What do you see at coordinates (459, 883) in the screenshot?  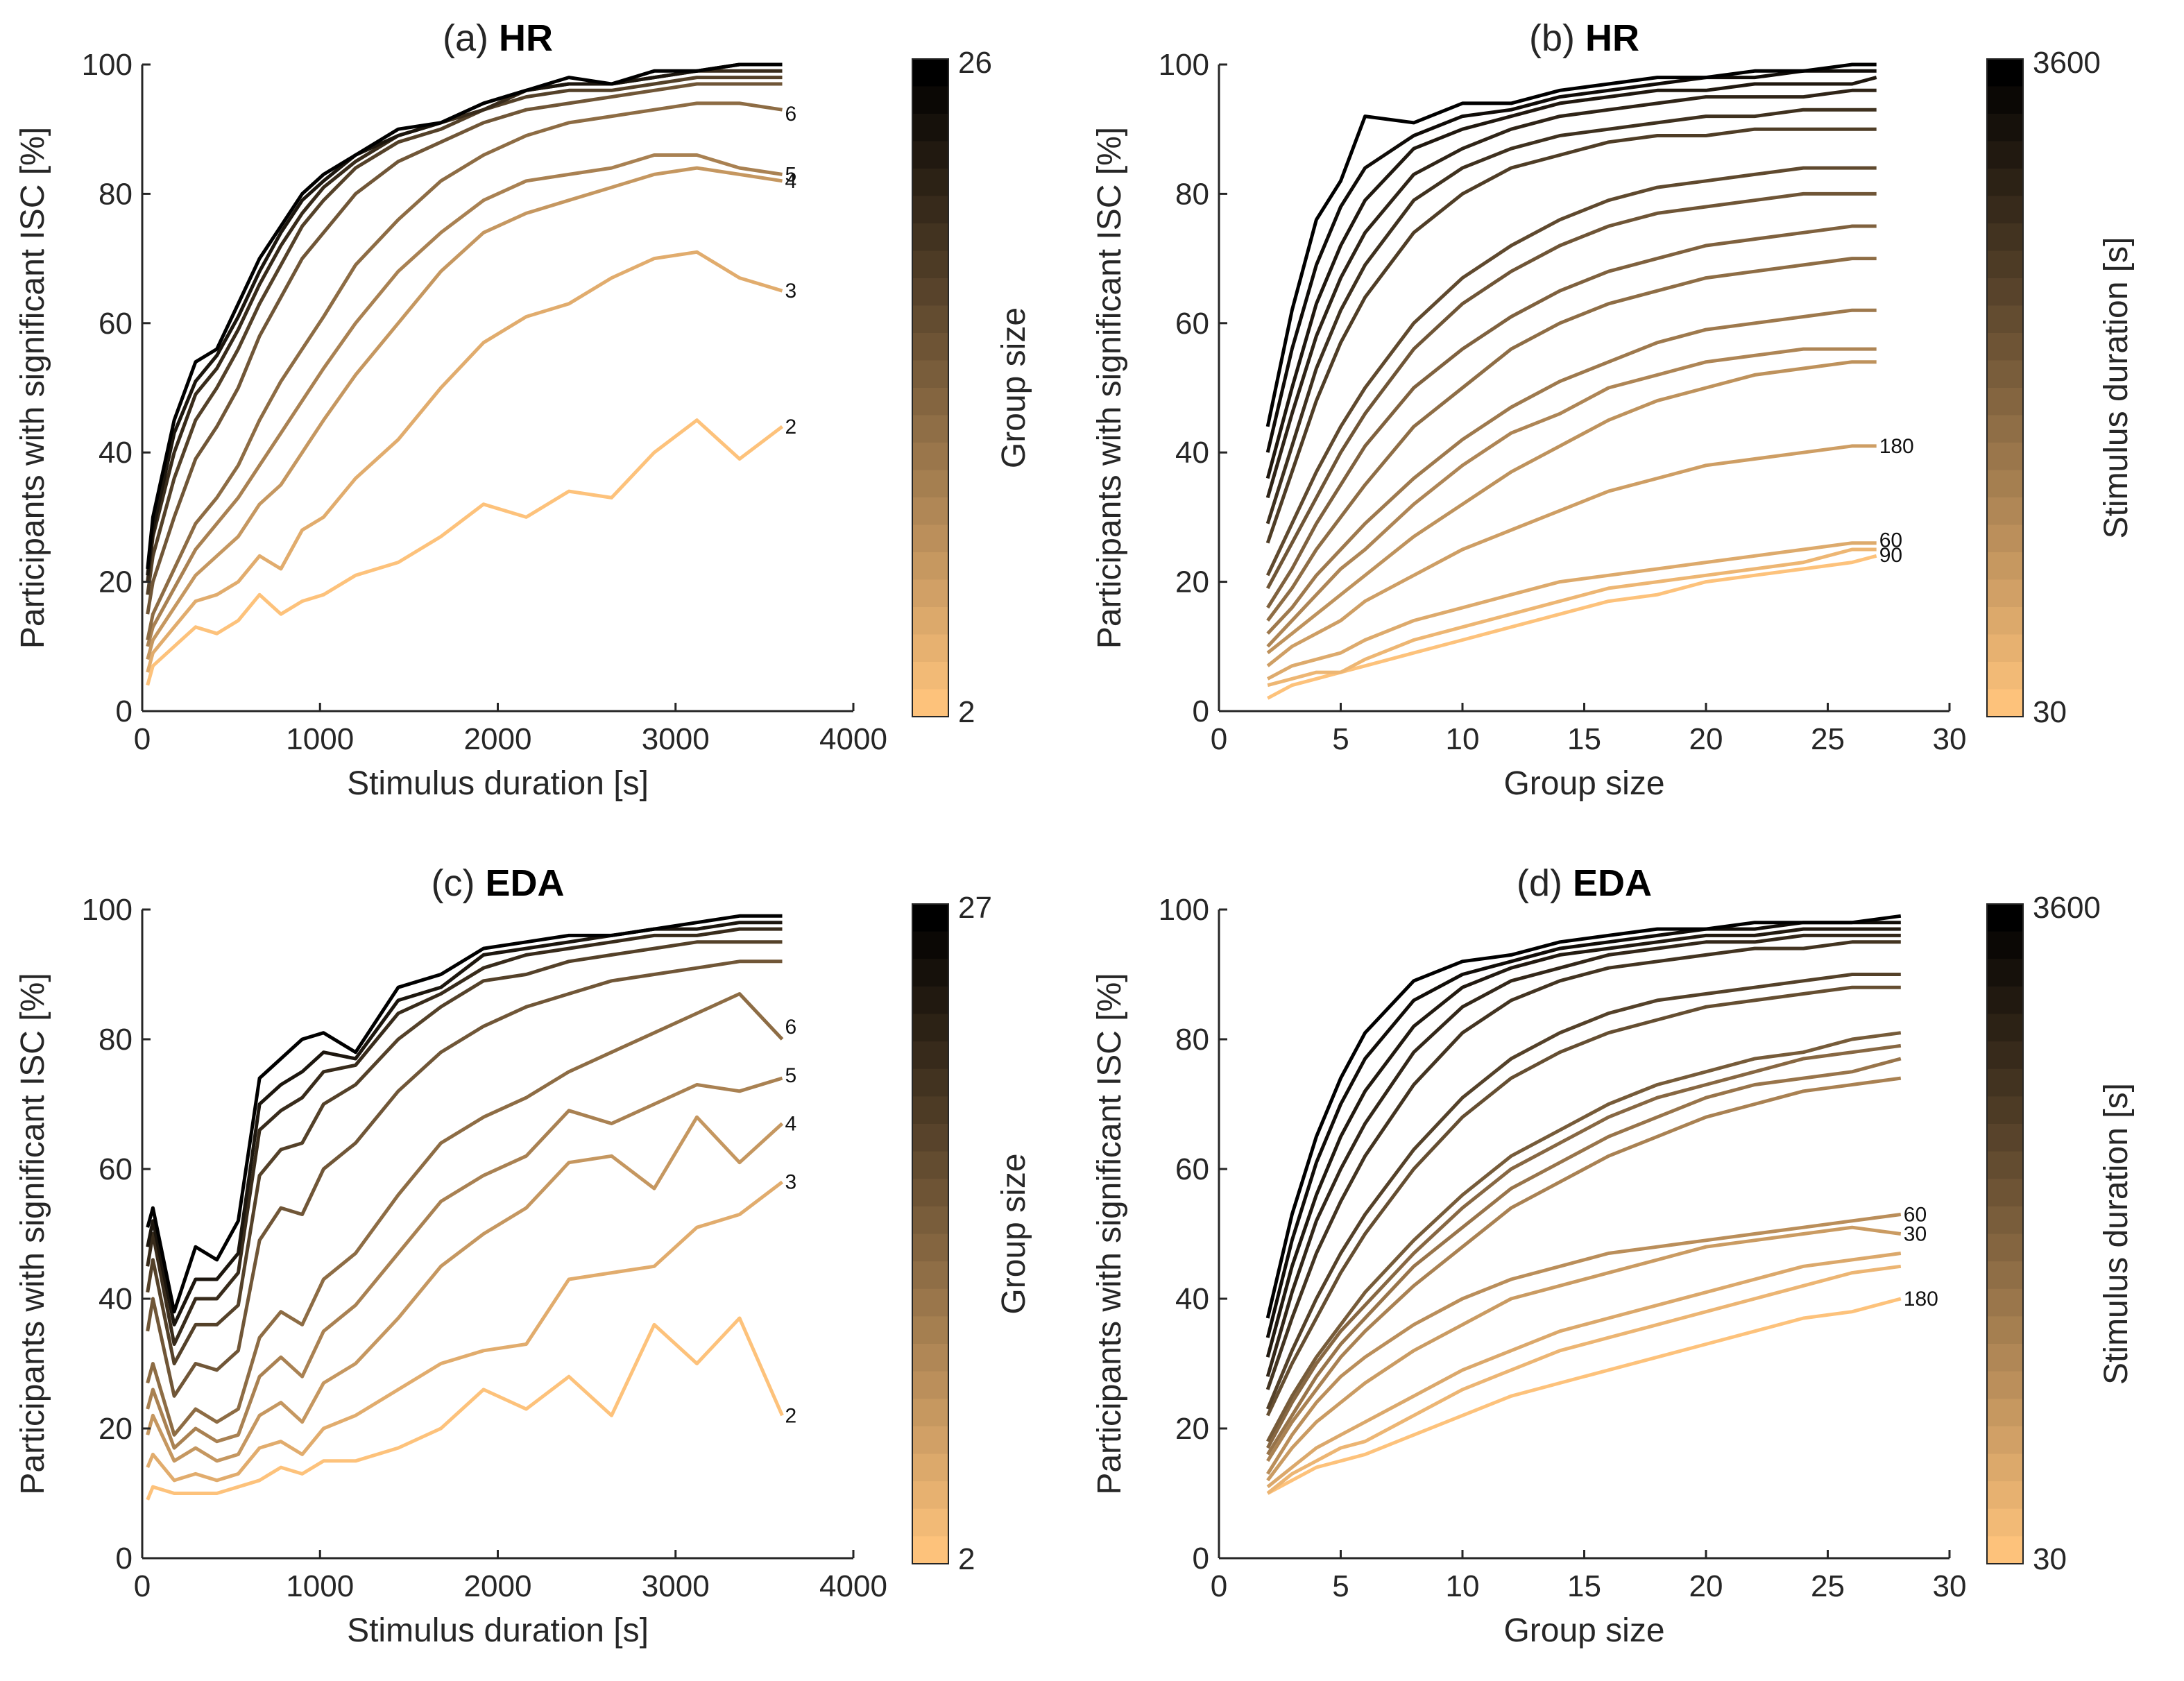 I see `panel-title-prefix: (c)` at bounding box center [459, 883].